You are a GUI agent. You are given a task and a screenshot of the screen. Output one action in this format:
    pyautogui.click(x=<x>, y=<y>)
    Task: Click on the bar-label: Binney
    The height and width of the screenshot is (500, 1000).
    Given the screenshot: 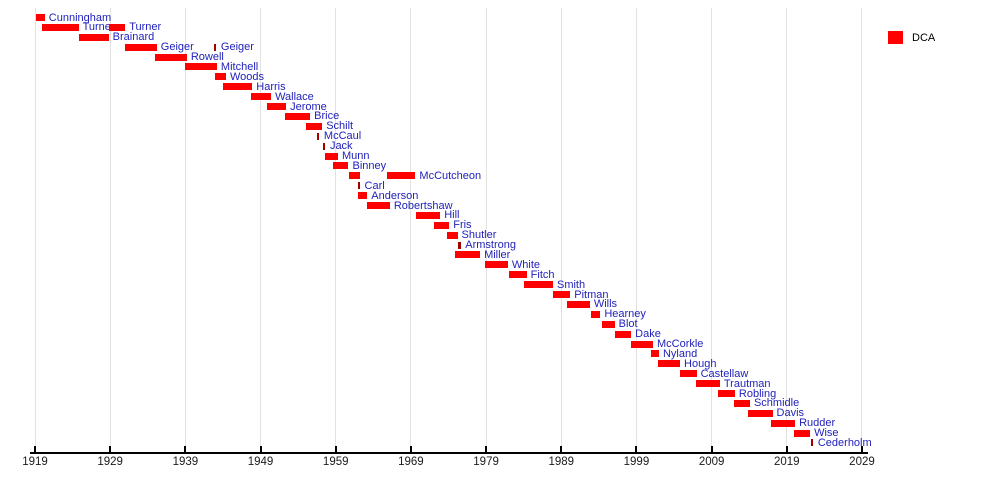 What is the action you would take?
    pyautogui.click(x=369, y=165)
    